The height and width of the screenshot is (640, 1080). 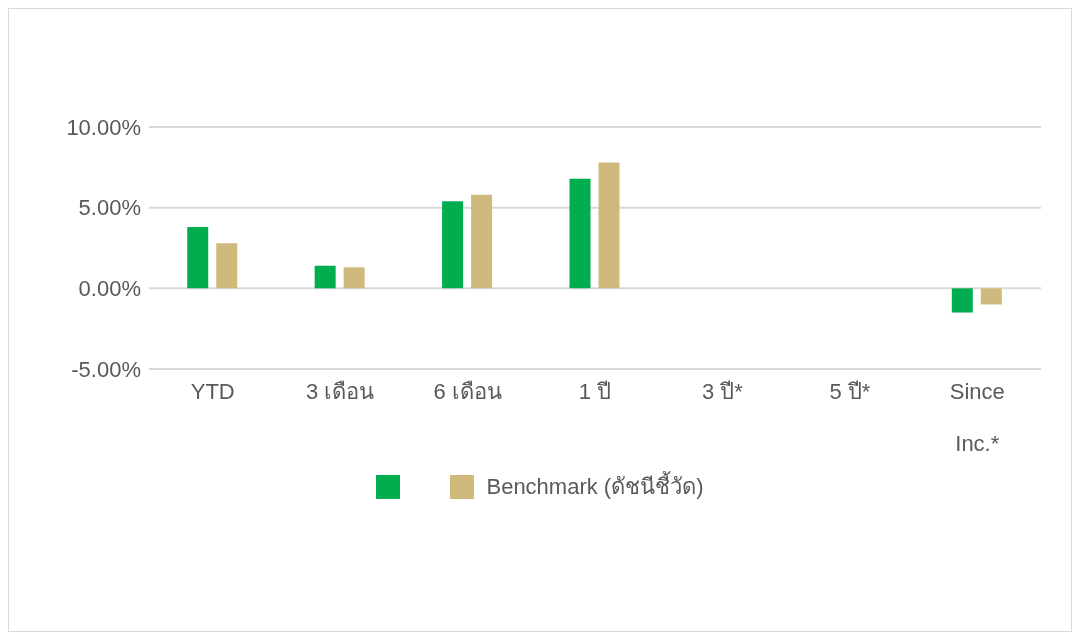 I want to click on x-tick-label: YTD, so click(x=212, y=391).